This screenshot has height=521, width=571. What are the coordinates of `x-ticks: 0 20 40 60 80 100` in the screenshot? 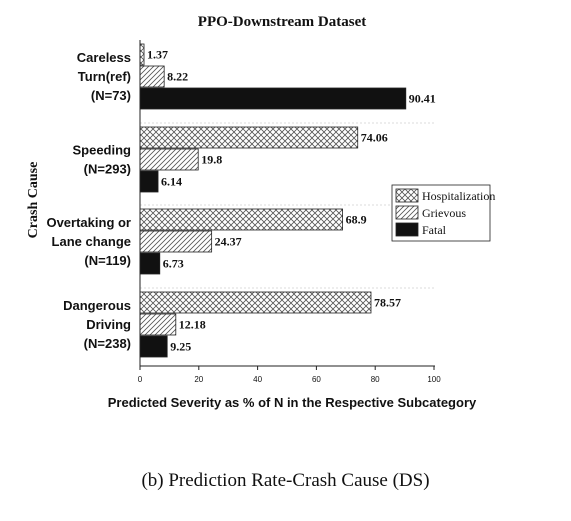 It's located at (289, 375).